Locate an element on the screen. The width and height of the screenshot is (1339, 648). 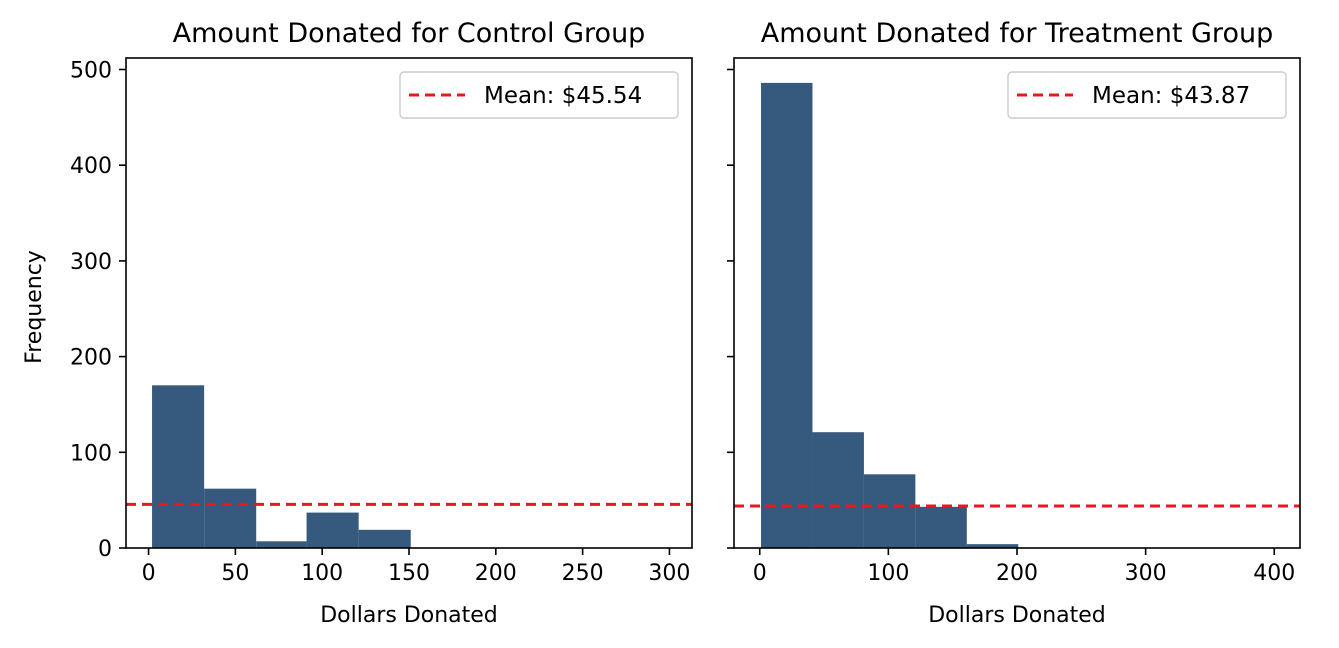
x-tick-label: 50 is located at coordinates (235, 573).